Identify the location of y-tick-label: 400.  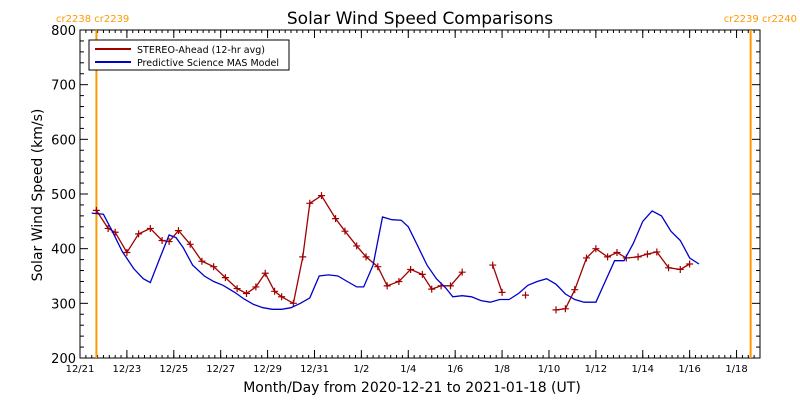
(63, 250).